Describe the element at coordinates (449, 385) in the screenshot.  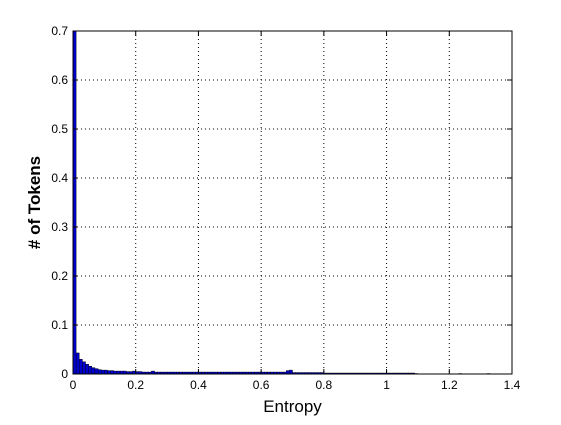
I see `x-tick-label: 1.2` at that location.